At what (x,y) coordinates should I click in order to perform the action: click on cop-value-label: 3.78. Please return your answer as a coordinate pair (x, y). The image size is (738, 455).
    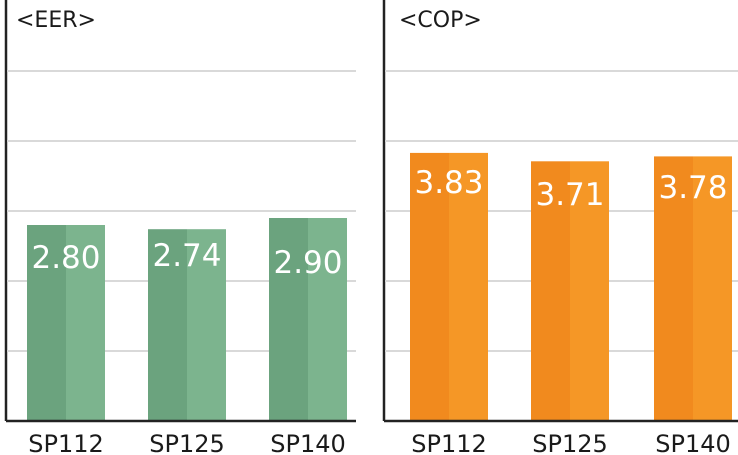
    Looking at the image, I should click on (692, 188).